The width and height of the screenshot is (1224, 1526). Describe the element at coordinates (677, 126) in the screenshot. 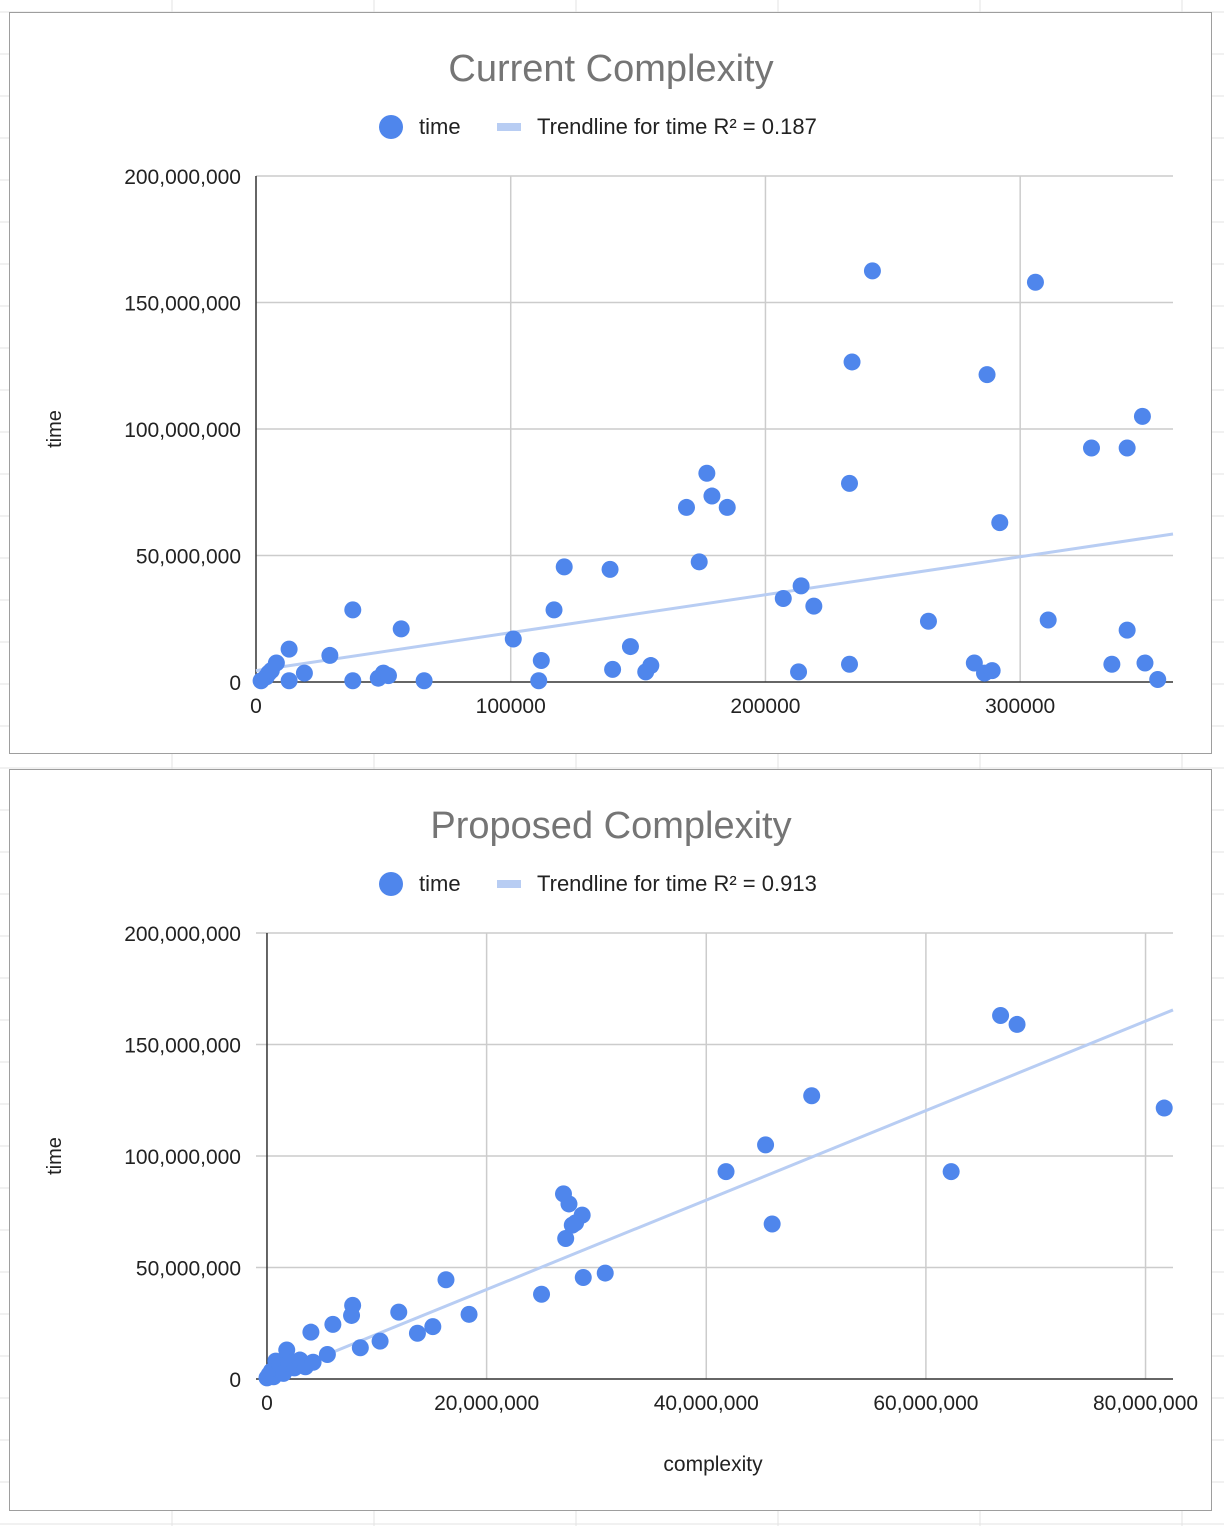

I see `legend-label-trendline: Trendline for time R² = 0.187` at that location.